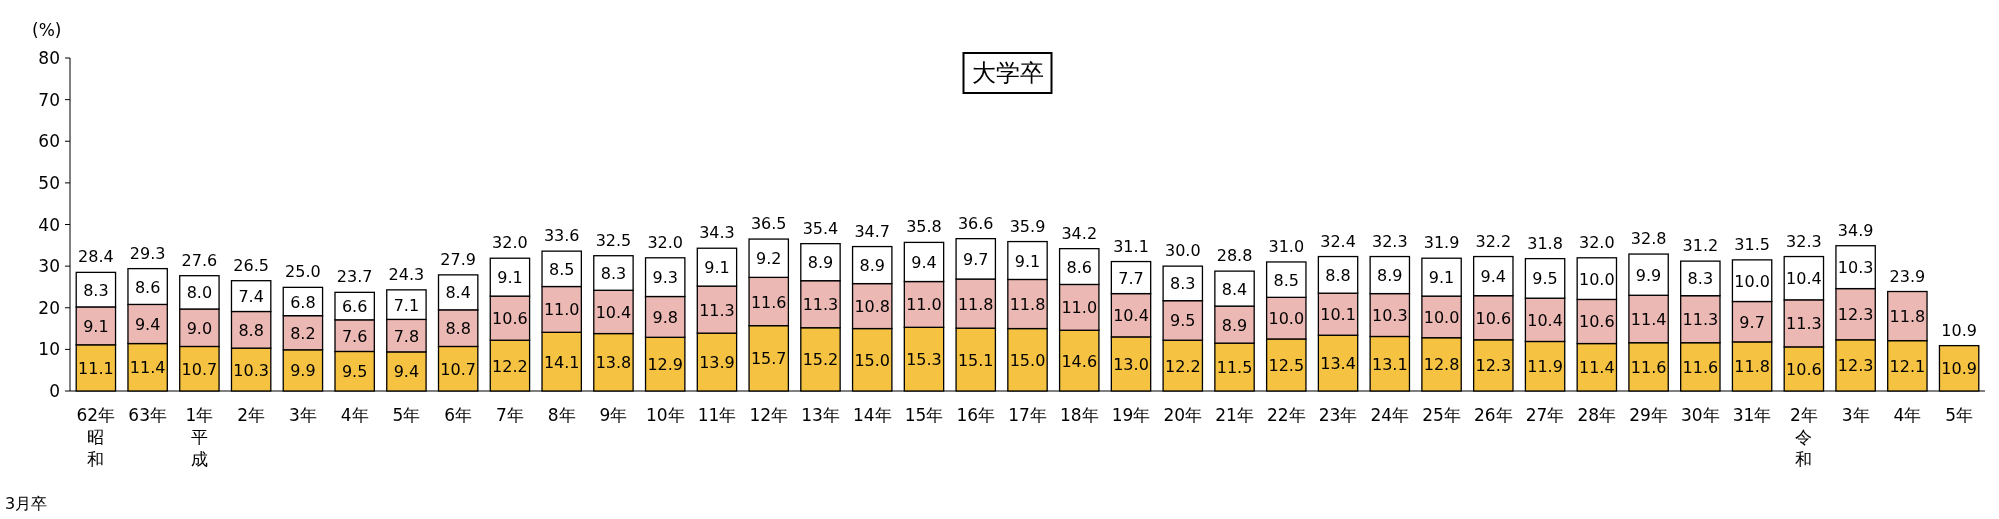 Image resolution: width=1999 pixels, height=519 pixels. I want to click on y-tick-label: 50, so click(49, 182).